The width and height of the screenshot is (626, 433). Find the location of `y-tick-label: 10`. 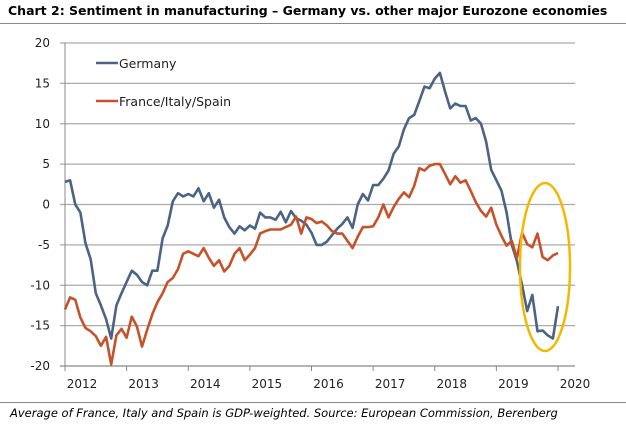

y-tick-label: 10 is located at coordinates (42, 124).